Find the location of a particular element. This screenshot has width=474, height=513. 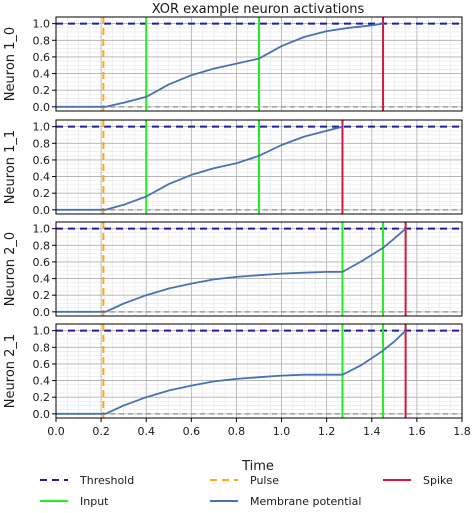

x-tick-label: 0.8 is located at coordinates (237, 431).